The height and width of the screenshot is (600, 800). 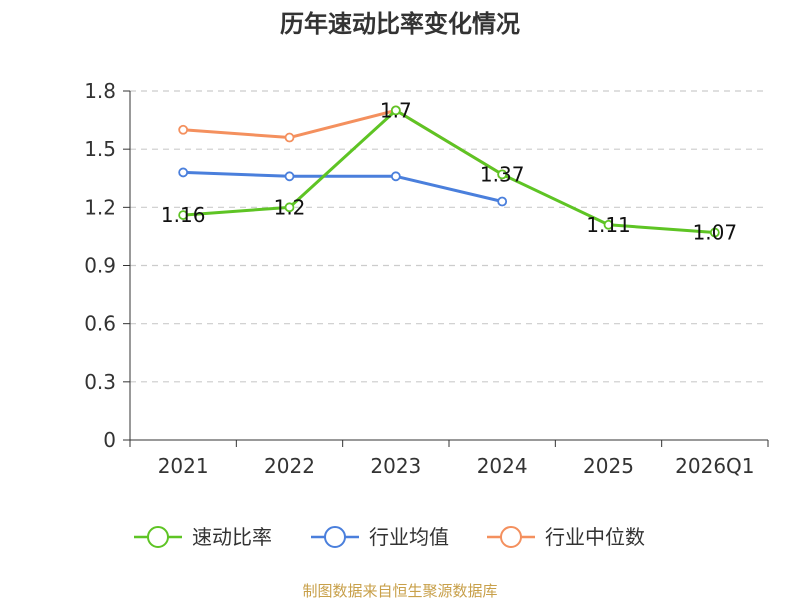 What do you see at coordinates (100, 266) in the screenshot?
I see `y-tick-label: 0.9` at bounding box center [100, 266].